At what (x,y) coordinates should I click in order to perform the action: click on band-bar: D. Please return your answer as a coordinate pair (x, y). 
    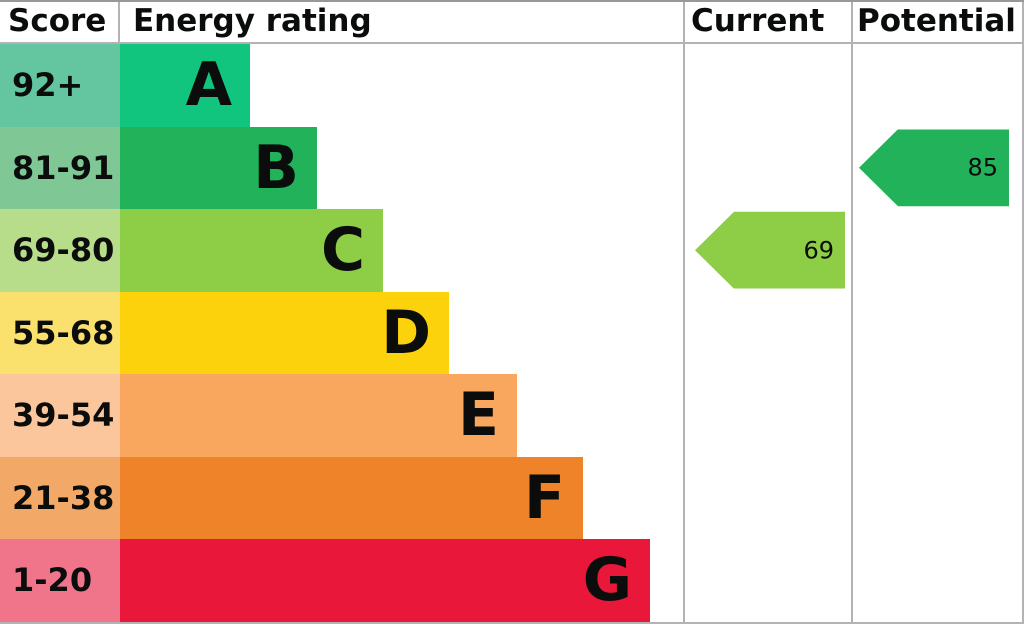
    Looking at the image, I should click on (284, 332).